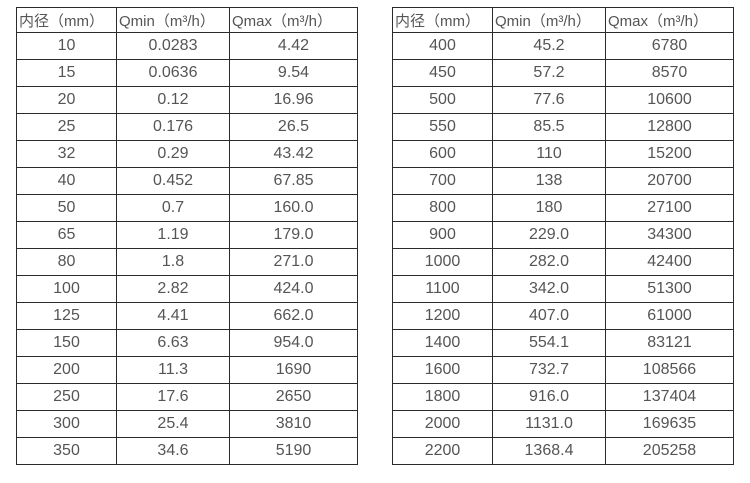 The image size is (750, 483). What do you see at coordinates (66, 46) in the screenshot?
I see `table-cell: 10` at bounding box center [66, 46].